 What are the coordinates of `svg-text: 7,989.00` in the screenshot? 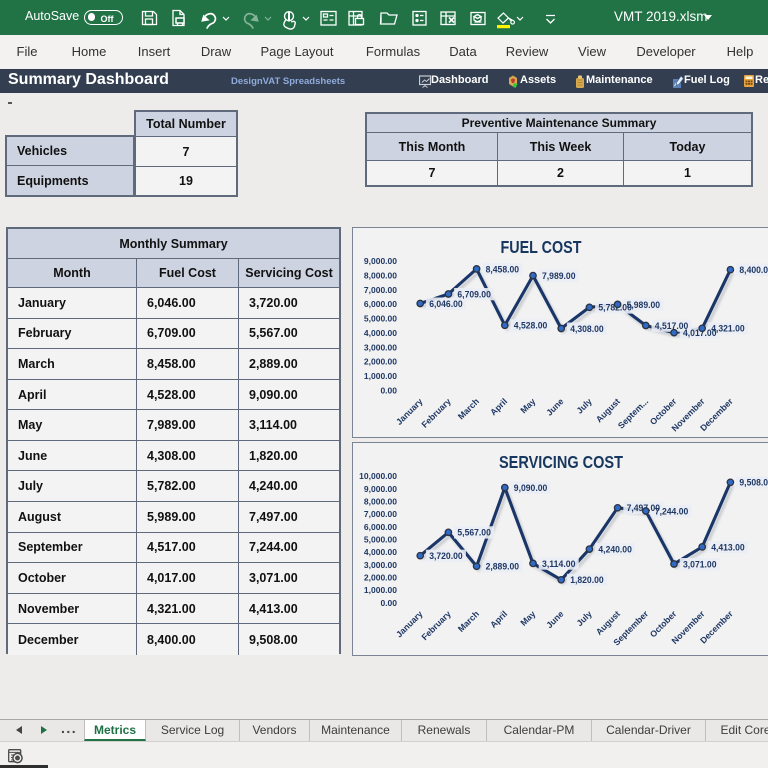 It's located at (559, 276).